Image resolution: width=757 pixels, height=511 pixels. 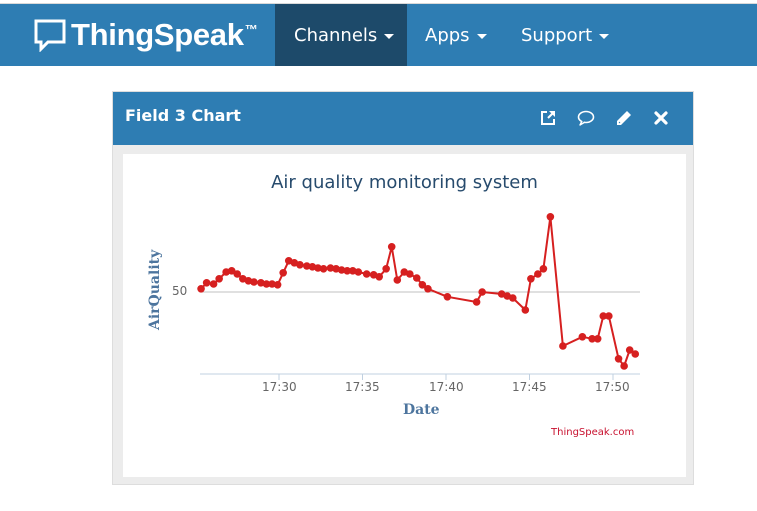 What do you see at coordinates (529, 387) in the screenshot?
I see `x-tick-1745: 17:45` at bounding box center [529, 387].